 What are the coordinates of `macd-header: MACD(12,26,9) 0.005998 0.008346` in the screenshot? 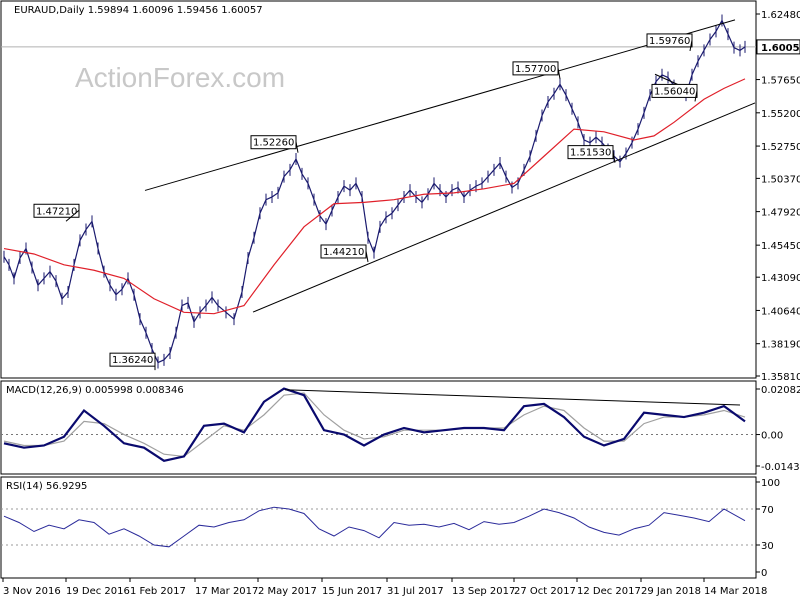 It's located at (95, 390).